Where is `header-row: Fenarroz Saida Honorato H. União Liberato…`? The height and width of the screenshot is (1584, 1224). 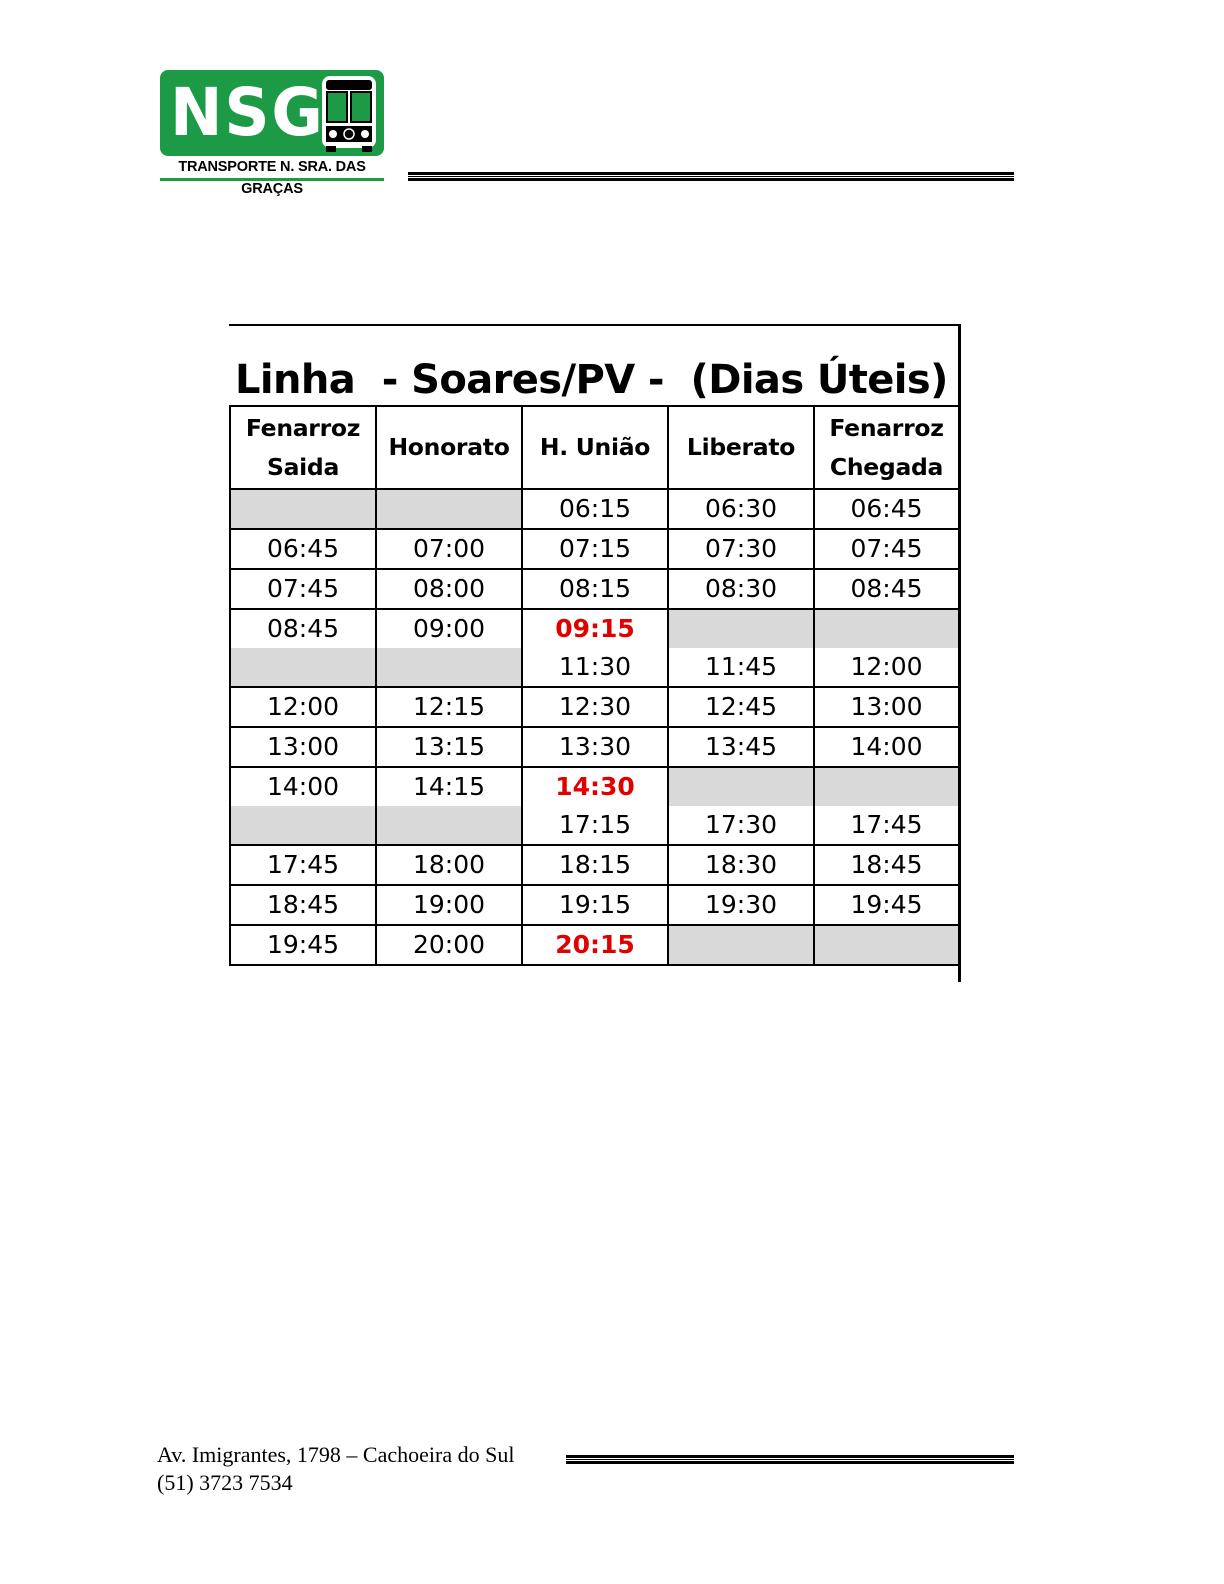 header-row: Fenarroz Saida Honorato H. União Liberato… is located at coordinates (594, 447).